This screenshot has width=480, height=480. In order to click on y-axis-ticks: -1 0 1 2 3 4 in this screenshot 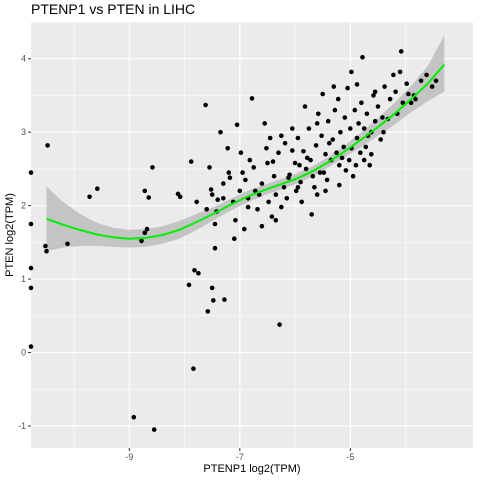, I will do `click(24, 242)`.